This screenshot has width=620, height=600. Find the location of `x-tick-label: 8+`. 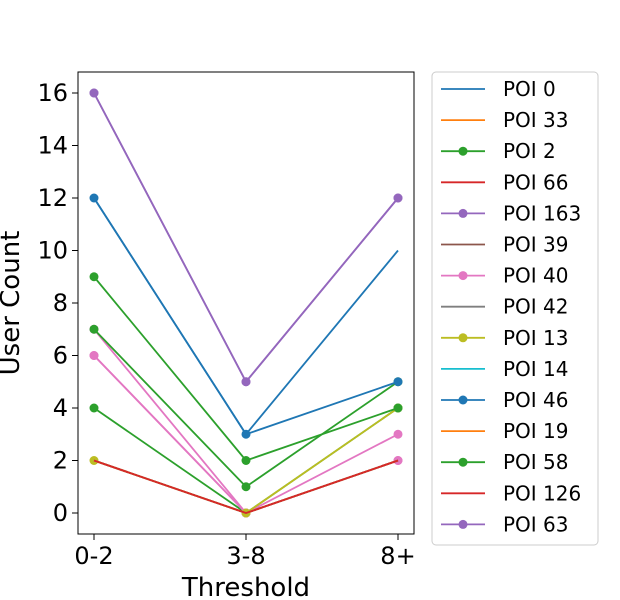

x-tick-label: 8+ is located at coordinates (397, 556).